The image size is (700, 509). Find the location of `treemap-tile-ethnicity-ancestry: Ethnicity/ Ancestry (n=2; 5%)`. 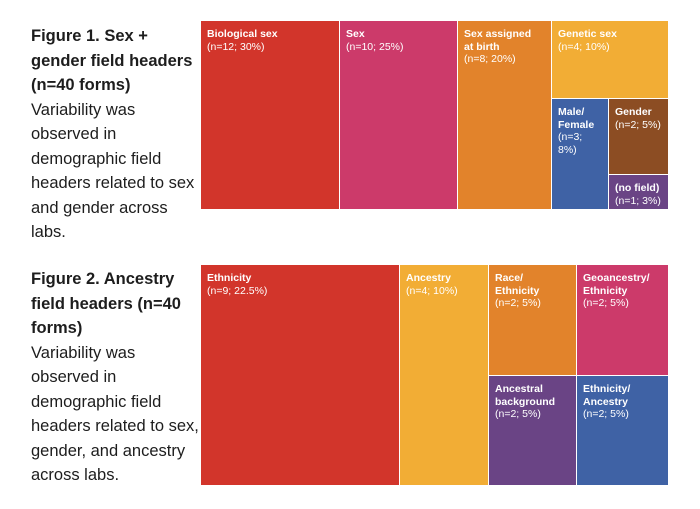

treemap-tile-ethnicity-ancestry: Ethnicity/ Ancestry (n=2; 5%) is located at coordinates (623, 431).